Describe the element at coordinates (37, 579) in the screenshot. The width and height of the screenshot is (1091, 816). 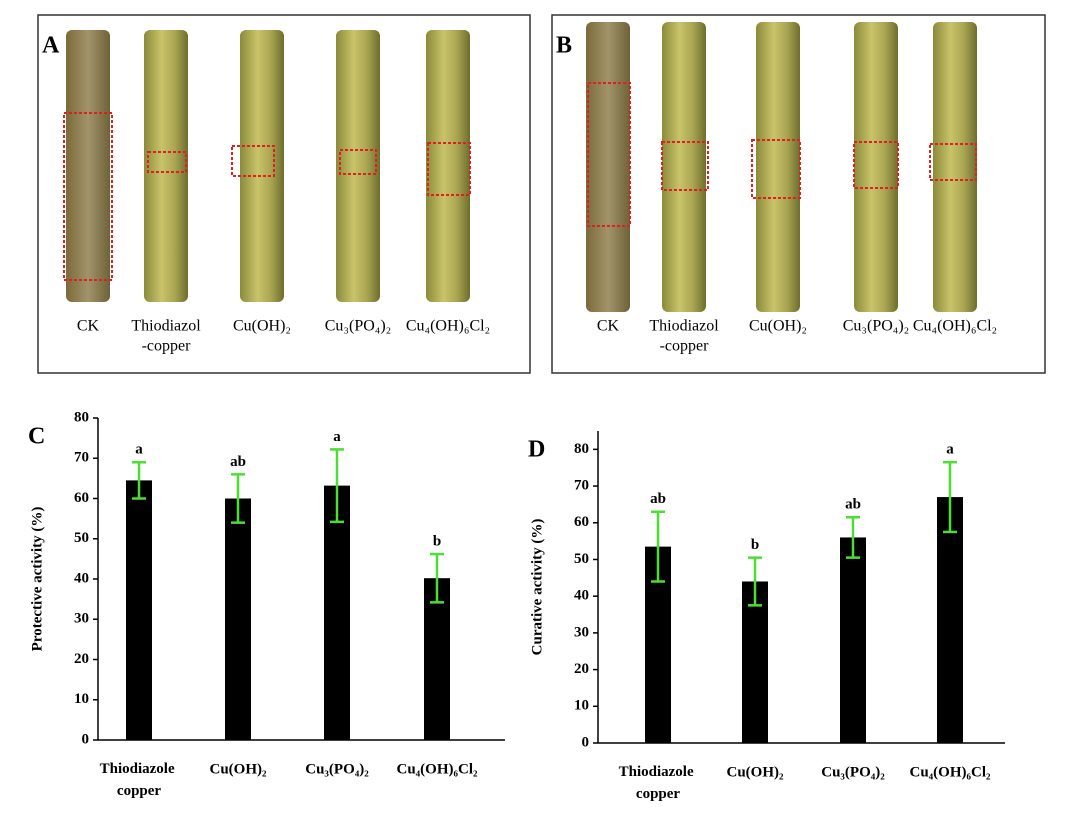
I see `y-axis-title: Protective activity (%)` at that location.